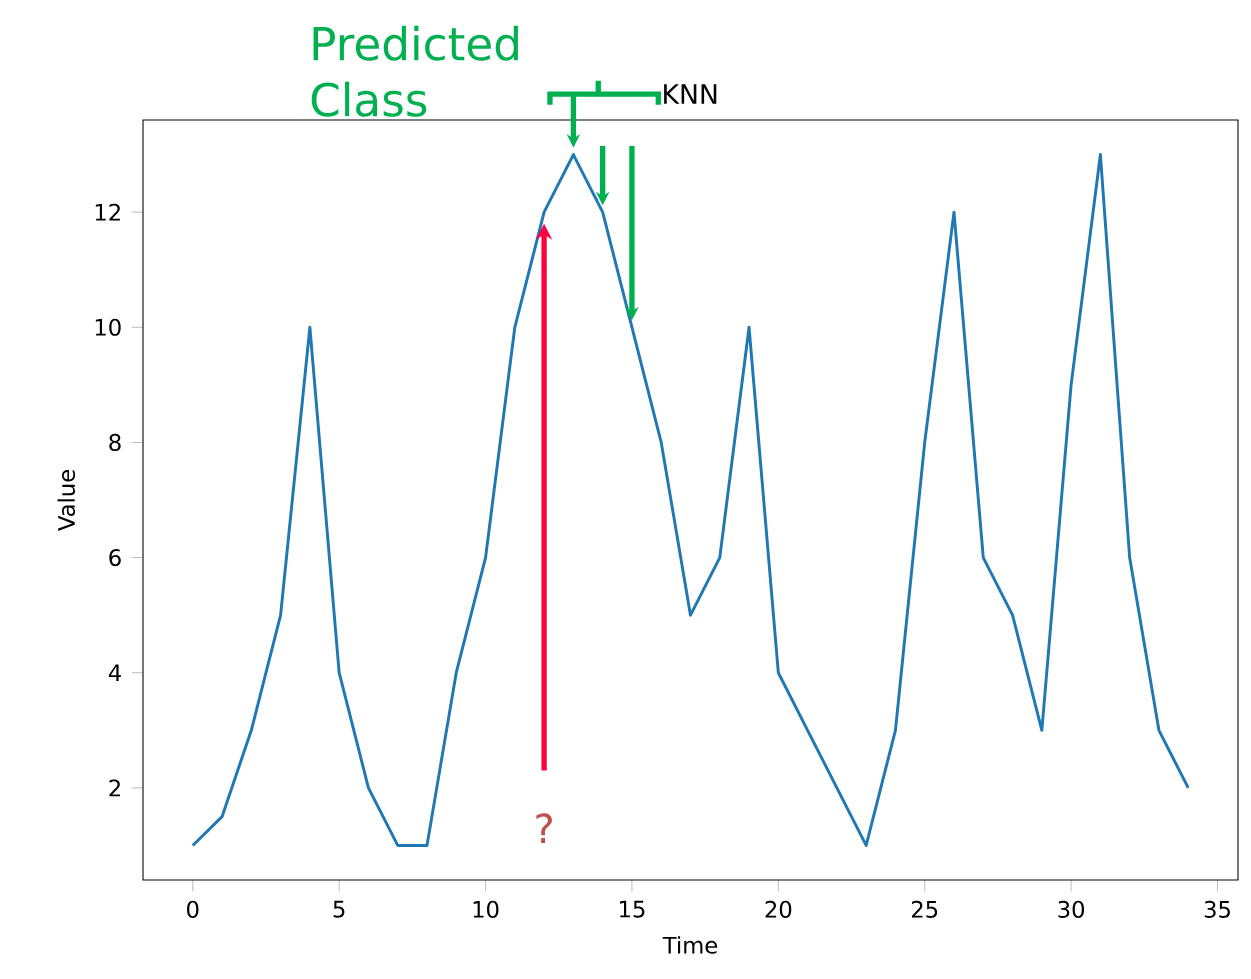  What do you see at coordinates (114, 672) in the screenshot?
I see `y-tick-label: 4` at bounding box center [114, 672].